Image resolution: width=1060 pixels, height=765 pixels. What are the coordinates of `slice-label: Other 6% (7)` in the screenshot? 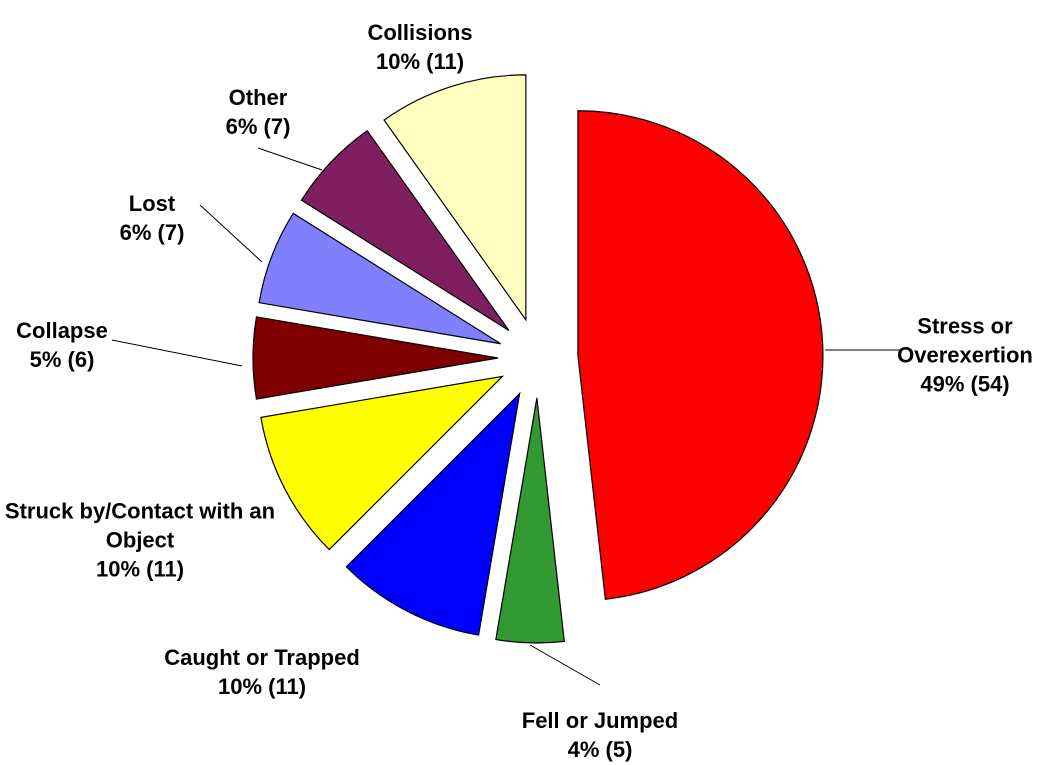 It's located at (258, 112).